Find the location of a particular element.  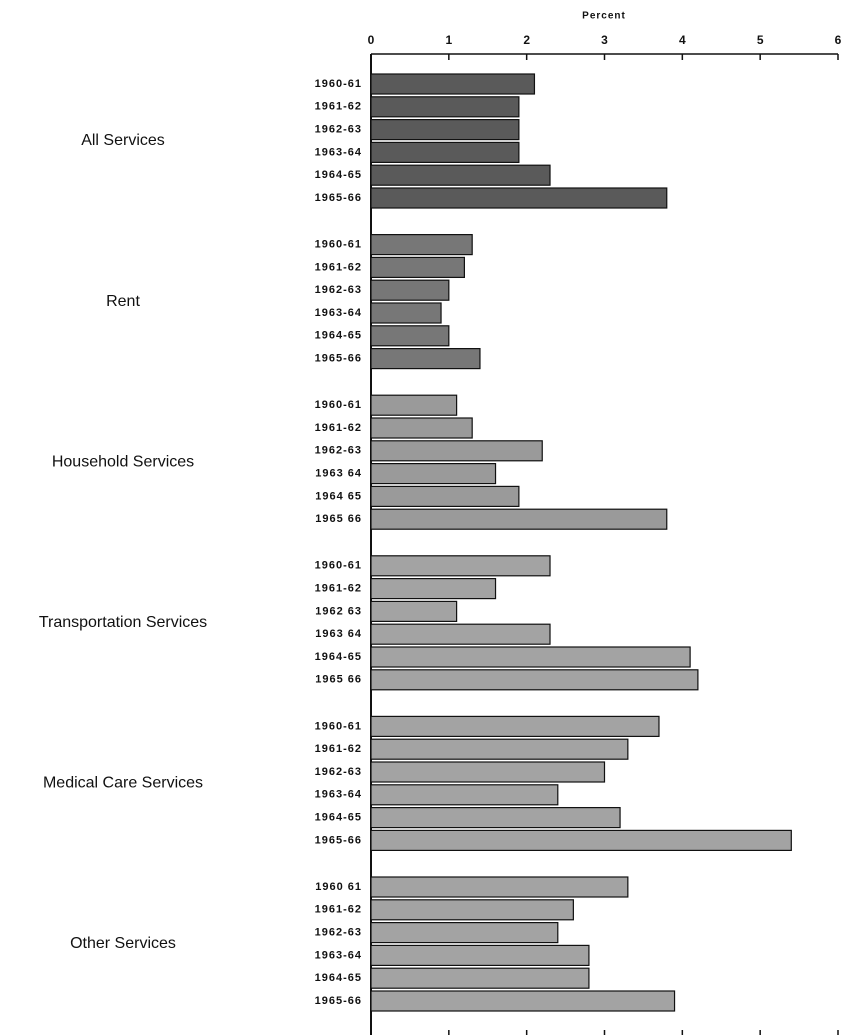

x-tick-label: 2 is located at coordinates (526, 40).